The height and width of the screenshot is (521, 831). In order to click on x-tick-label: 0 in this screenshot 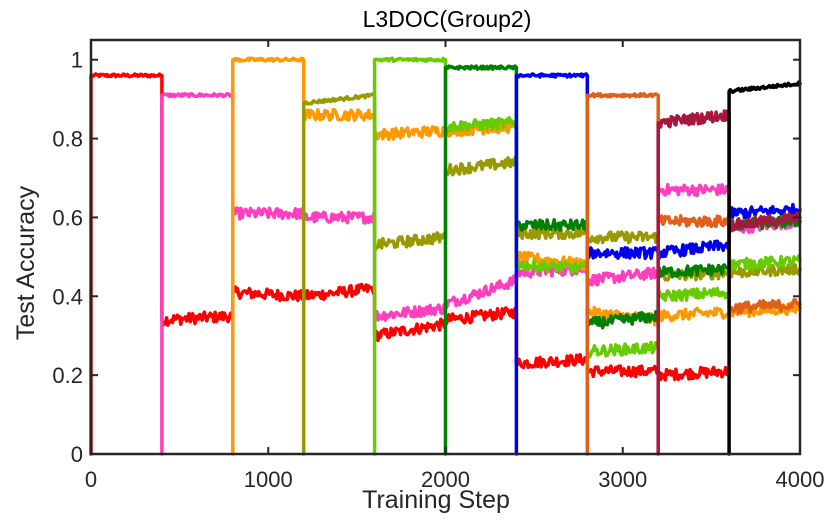, I will do `click(91, 479)`.